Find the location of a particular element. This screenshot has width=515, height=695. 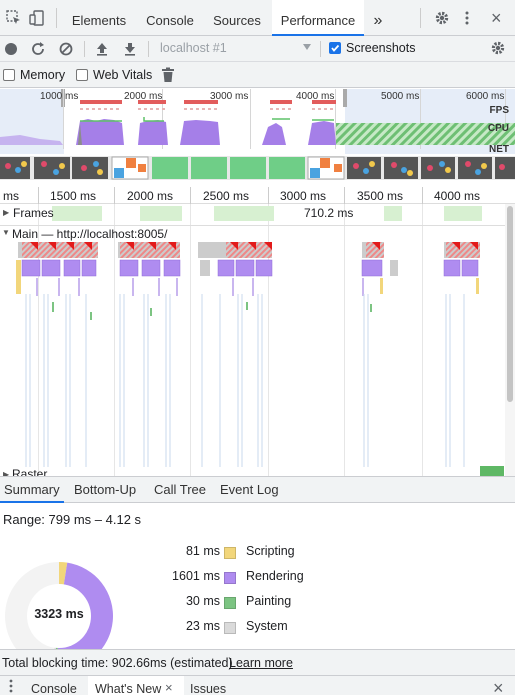

legend-name: Painting is located at coordinates (269, 601).